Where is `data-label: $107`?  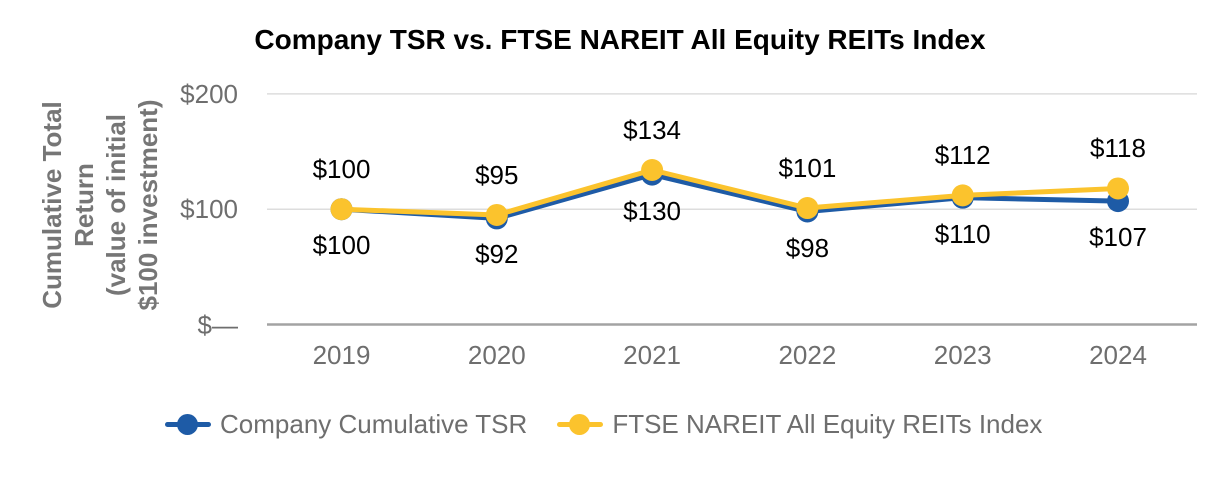
data-label: $107 is located at coordinates (1118, 237).